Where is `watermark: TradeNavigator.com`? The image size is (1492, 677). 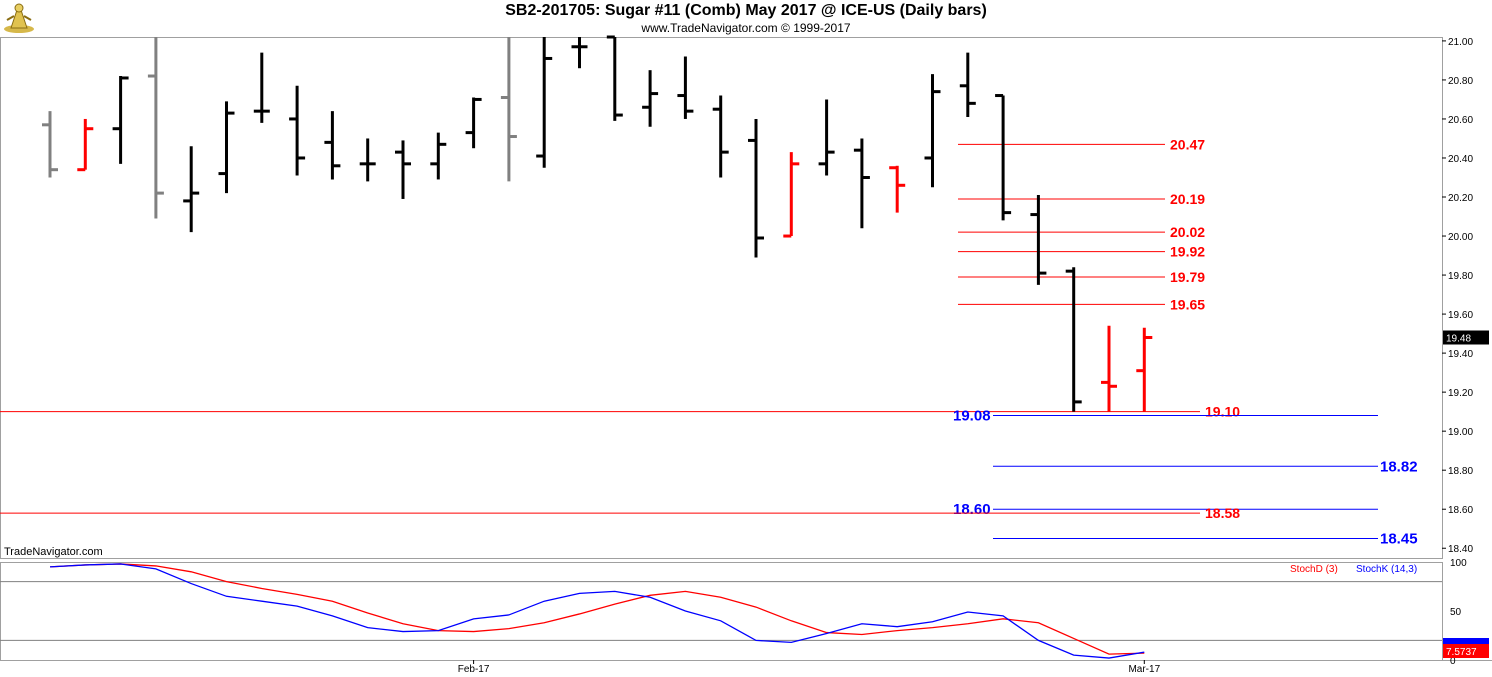 watermark: TradeNavigator.com is located at coordinates (53, 552).